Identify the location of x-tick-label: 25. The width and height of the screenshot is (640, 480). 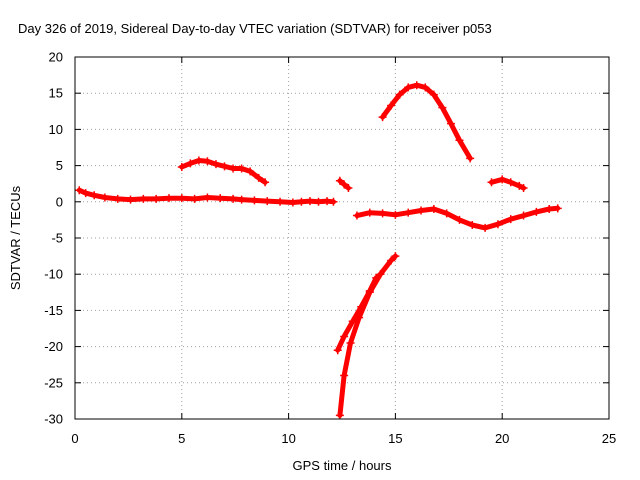
(609, 438).